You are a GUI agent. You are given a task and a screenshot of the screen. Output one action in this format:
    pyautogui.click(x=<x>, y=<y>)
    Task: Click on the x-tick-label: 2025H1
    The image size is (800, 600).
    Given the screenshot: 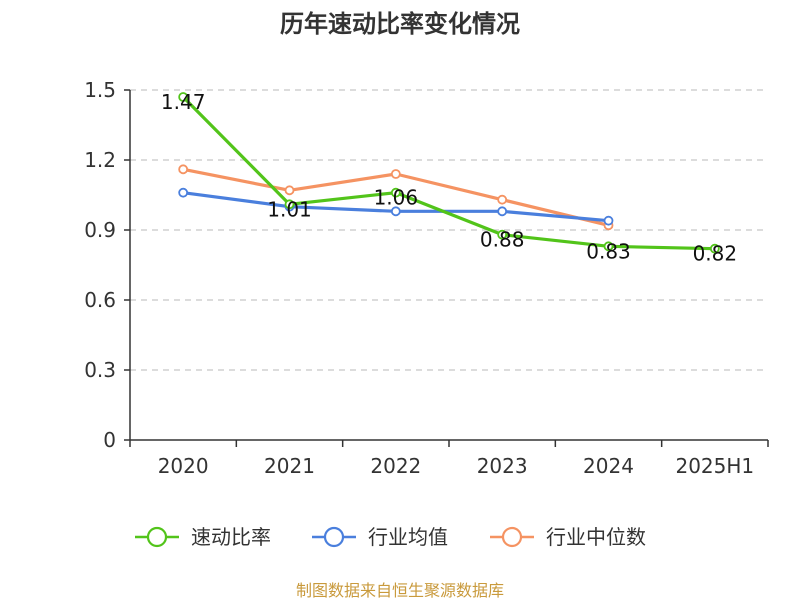 What is the action you would take?
    pyautogui.click(x=714, y=466)
    